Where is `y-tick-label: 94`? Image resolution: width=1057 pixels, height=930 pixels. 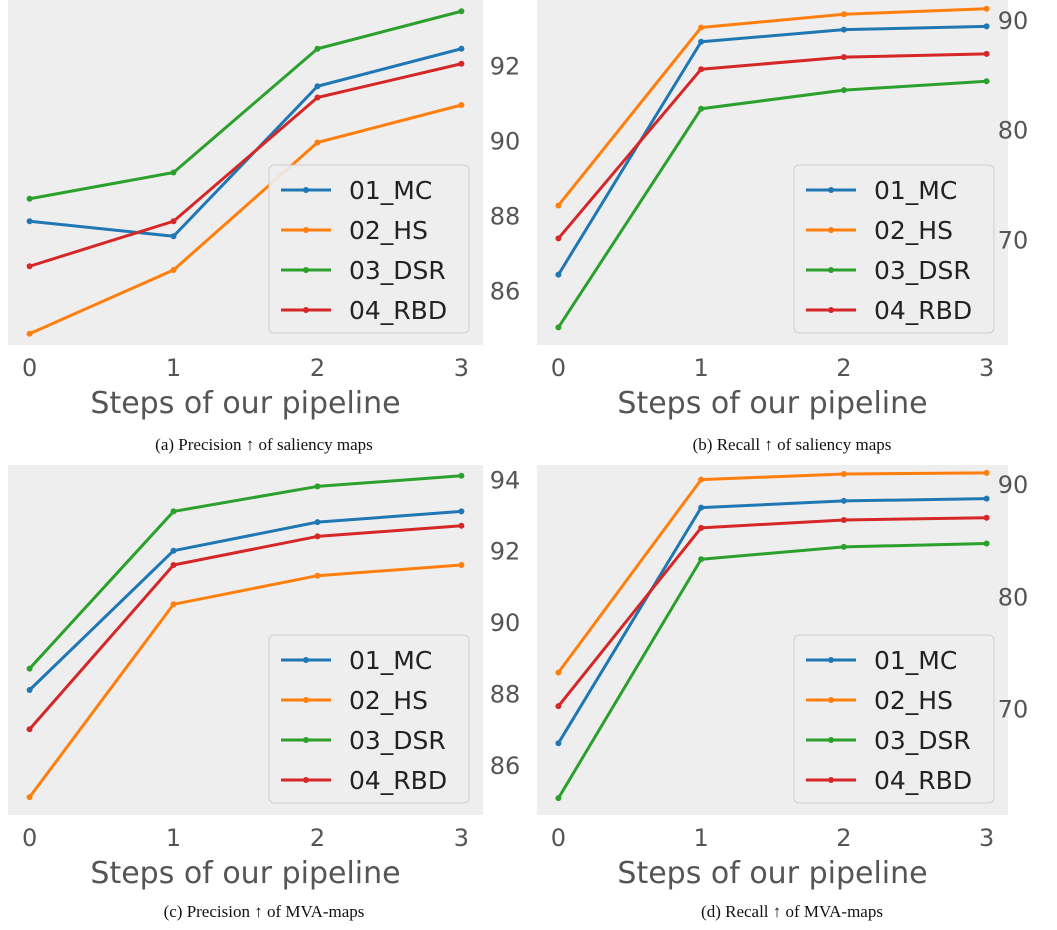 y-tick-label: 94 is located at coordinates (505, 480).